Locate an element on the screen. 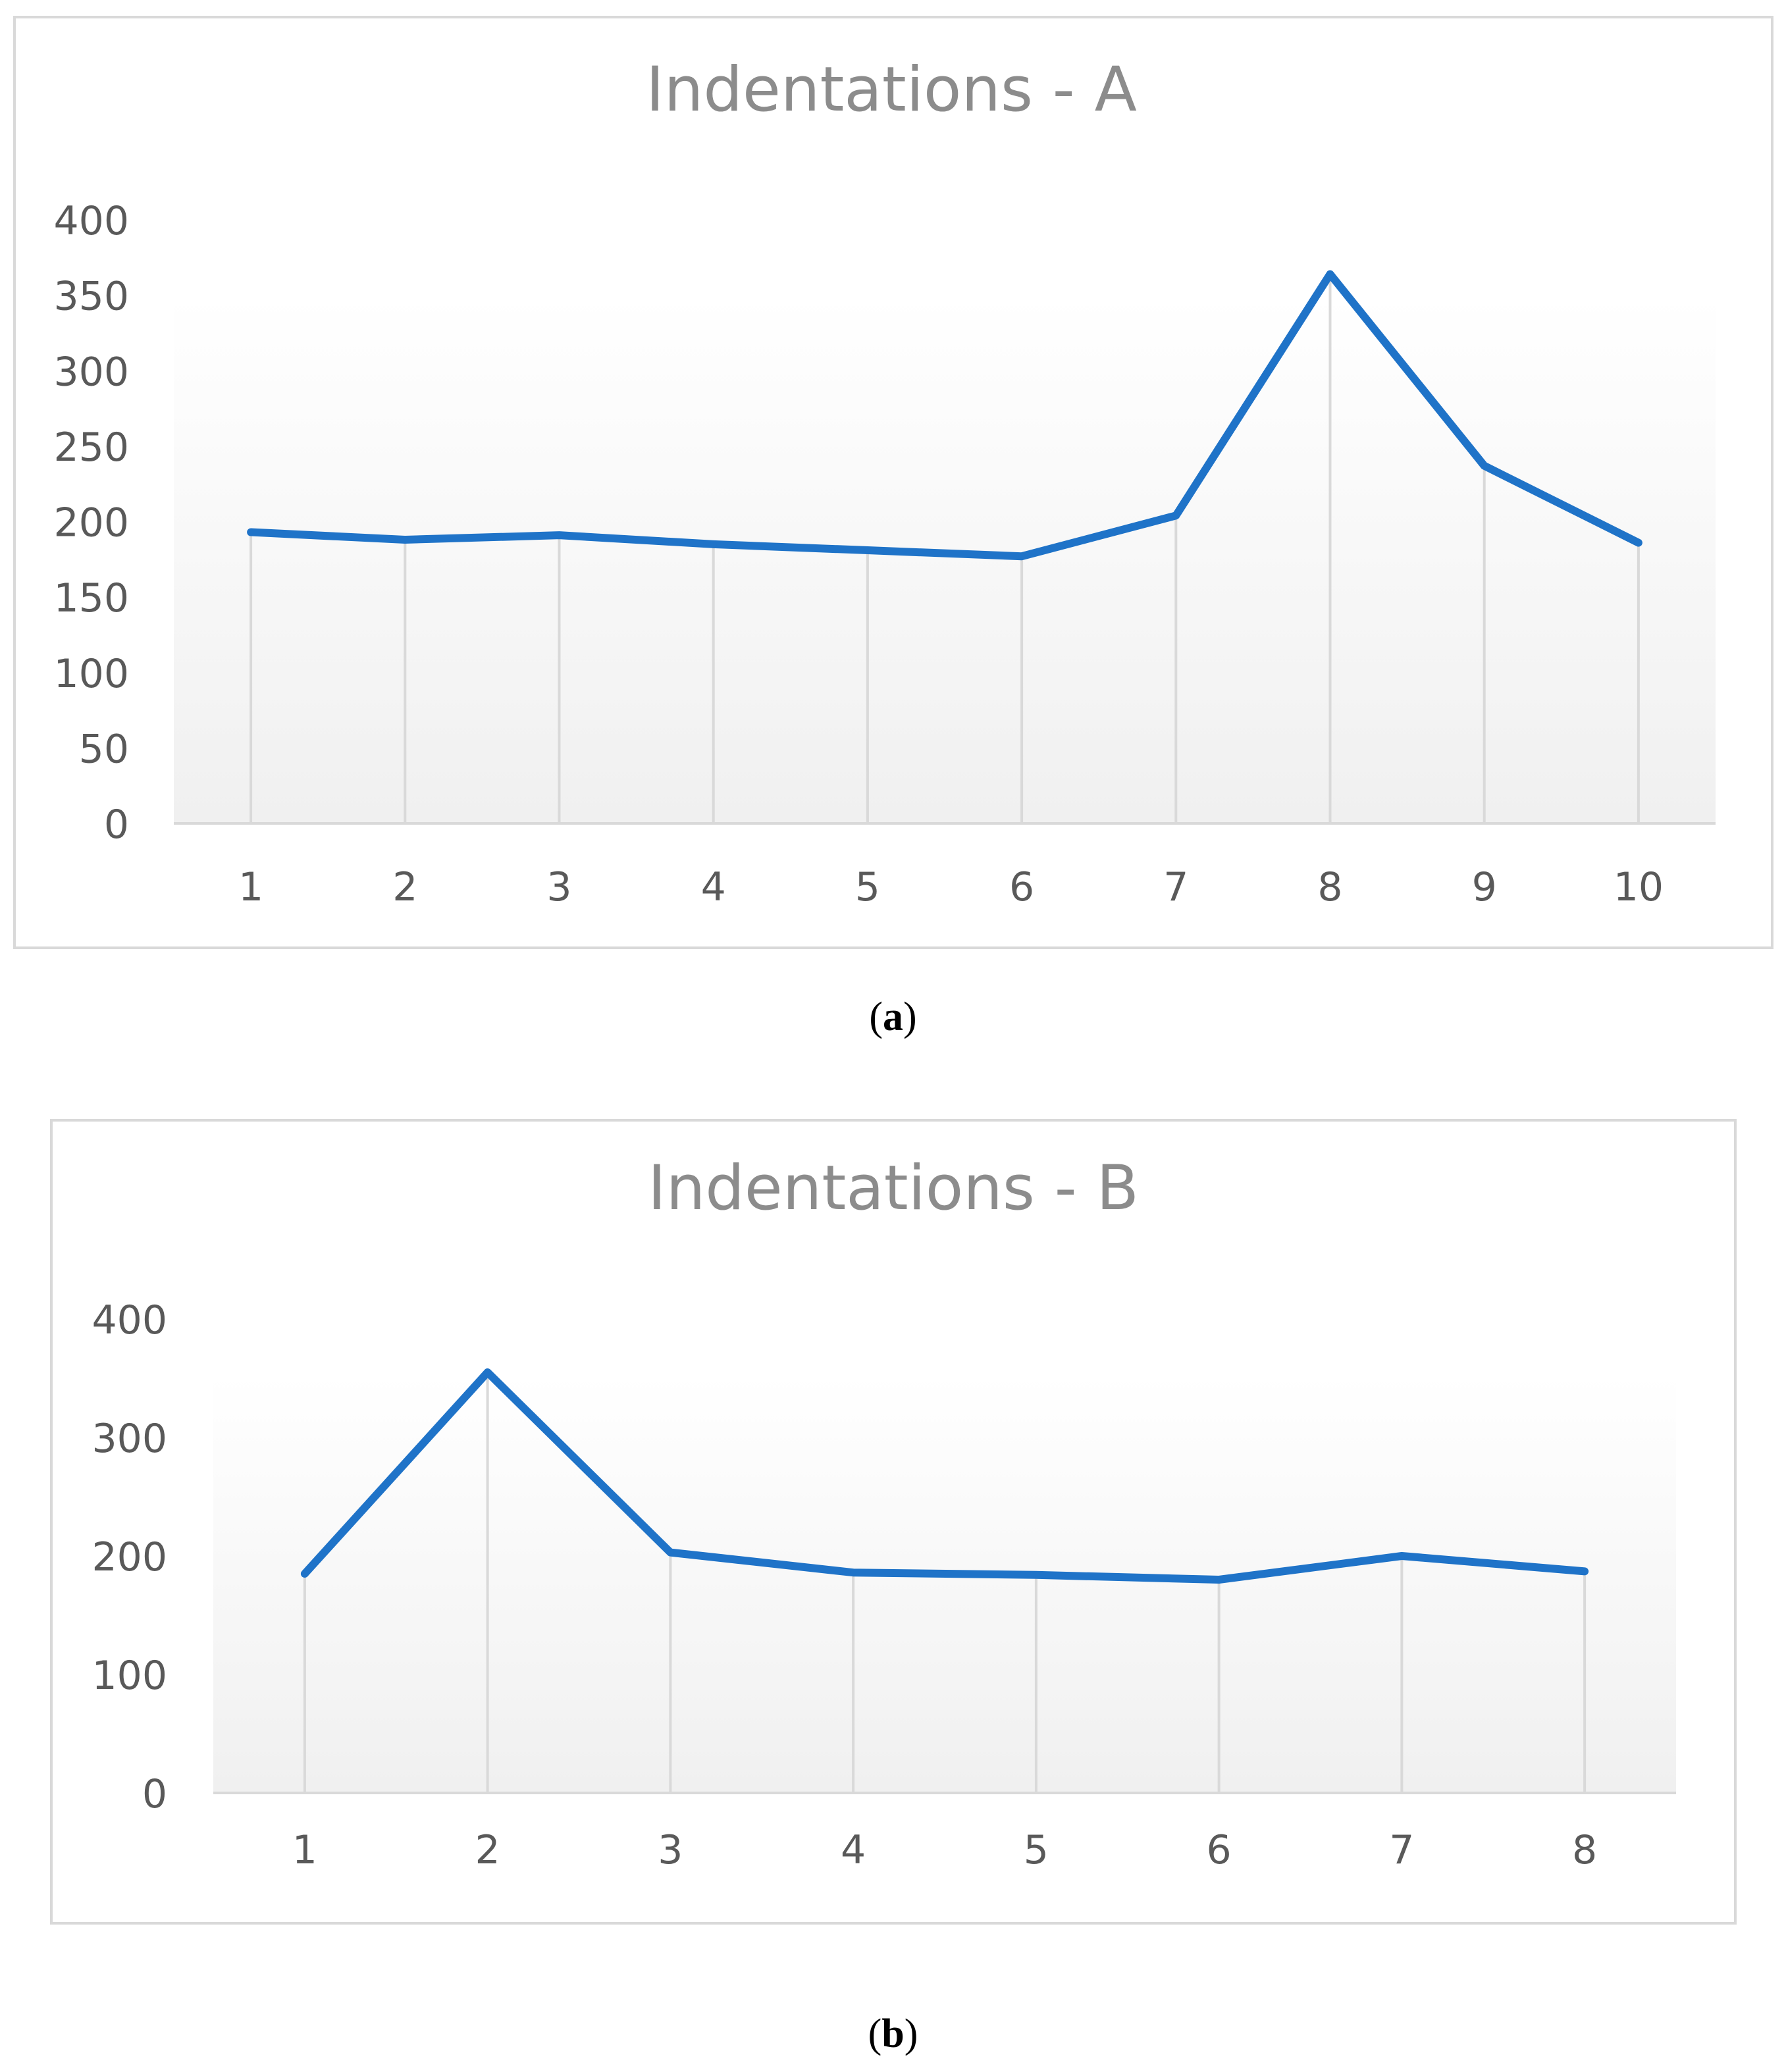 The width and height of the screenshot is (1786, 2072). chart-a-x-tick-label: 6 is located at coordinates (1021, 887).